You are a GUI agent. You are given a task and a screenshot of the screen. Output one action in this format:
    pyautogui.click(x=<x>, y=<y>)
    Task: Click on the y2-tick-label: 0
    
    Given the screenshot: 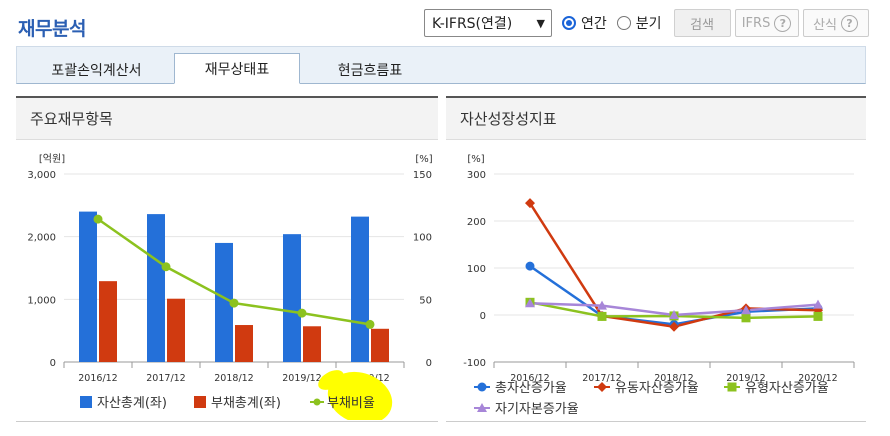 What is the action you would take?
    pyautogui.click(x=429, y=363)
    